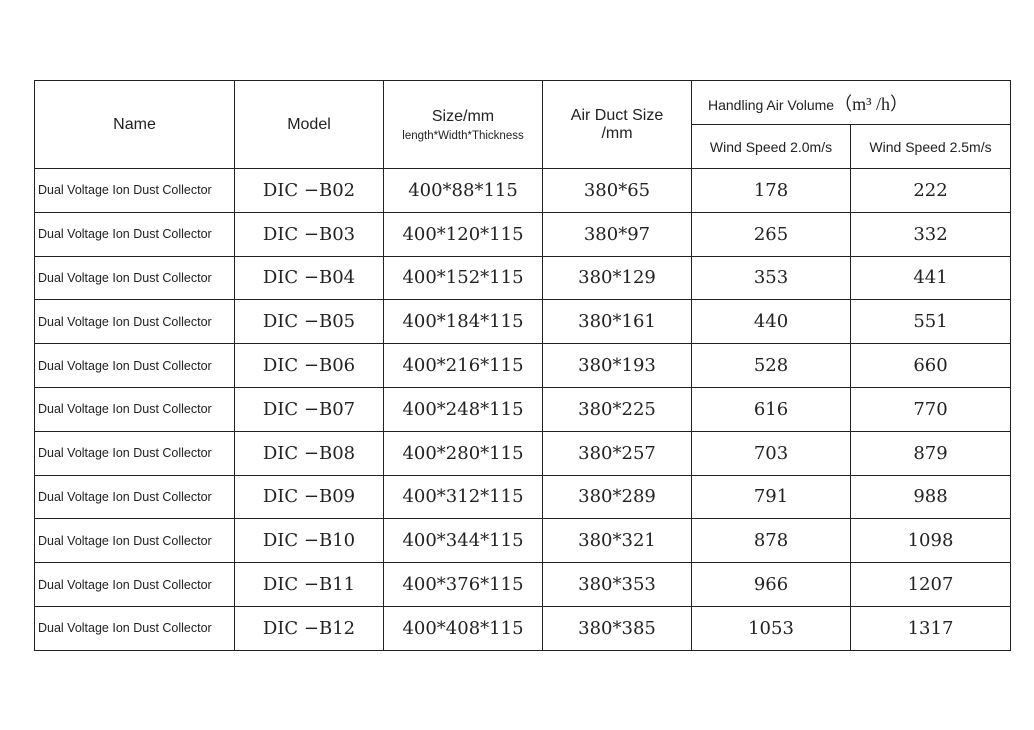  What do you see at coordinates (309, 584) in the screenshot?
I see `cell-model: DIC −B11` at bounding box center [309, 584].